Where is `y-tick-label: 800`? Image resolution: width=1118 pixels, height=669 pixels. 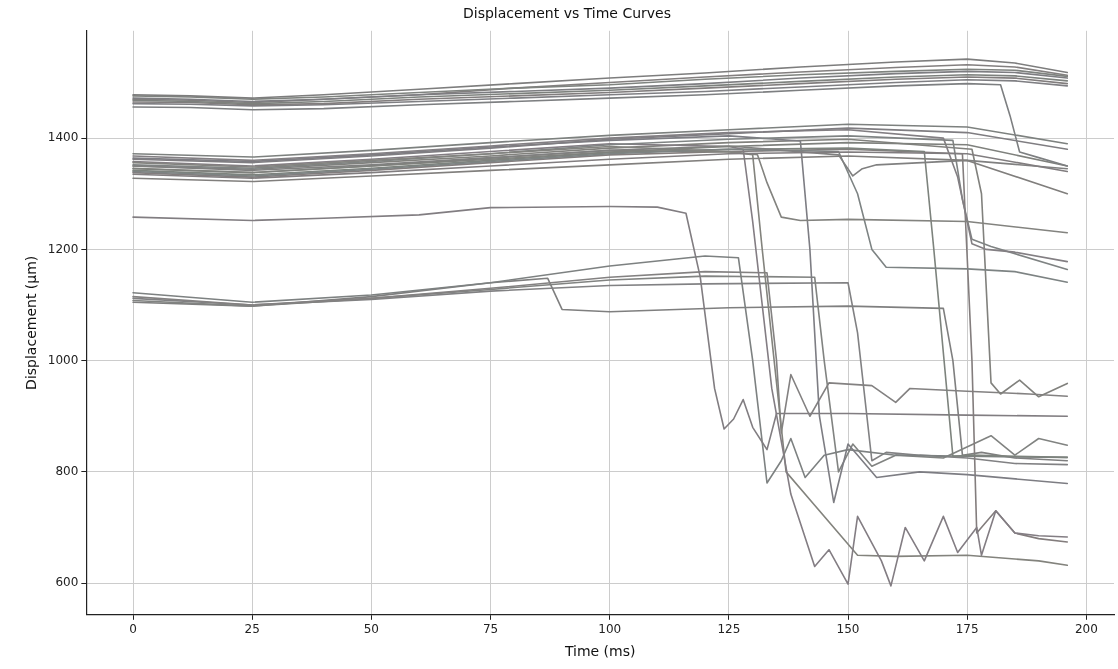 y-tick-label: 800 is located at coordinates (67, 470).